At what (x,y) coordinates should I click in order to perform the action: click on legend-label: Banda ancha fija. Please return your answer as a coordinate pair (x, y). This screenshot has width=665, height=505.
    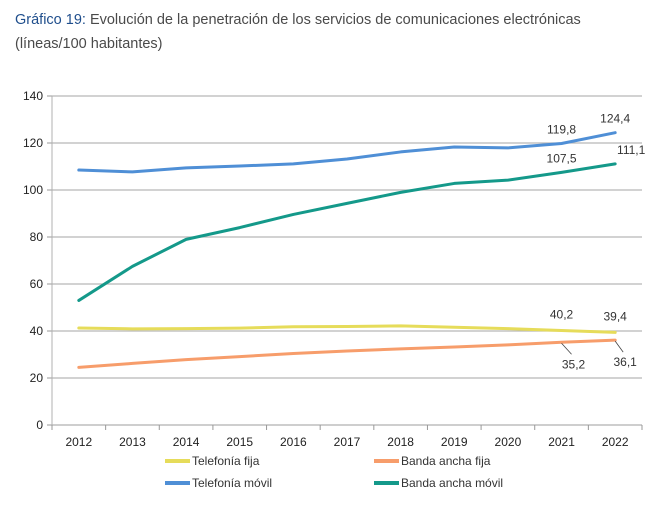
    Looking at the image, I should click on (446, 461).